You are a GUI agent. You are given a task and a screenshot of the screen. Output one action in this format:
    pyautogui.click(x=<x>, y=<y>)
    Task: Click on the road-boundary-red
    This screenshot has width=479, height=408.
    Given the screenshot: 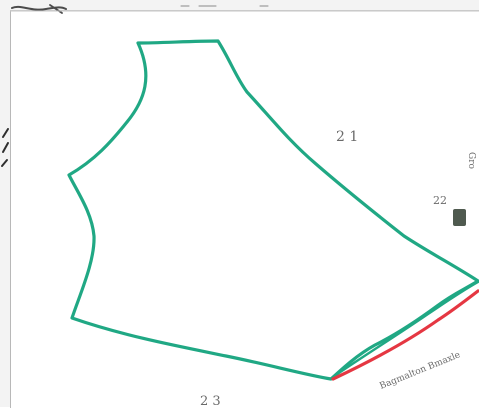 What is the action you would take?
    pyautogui.click(x=405, y=335)
    